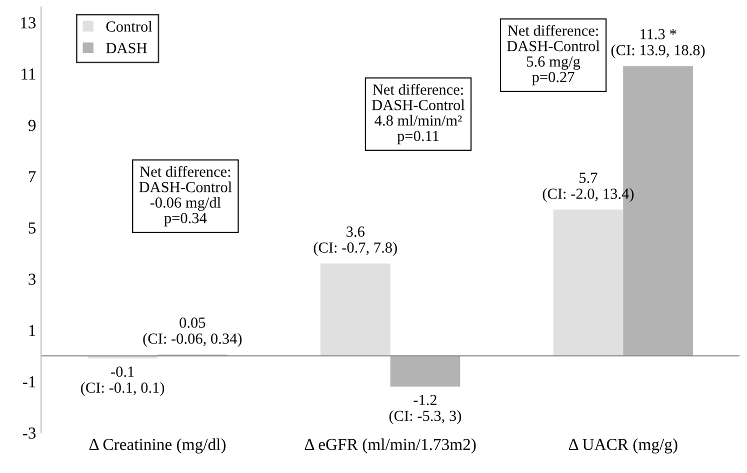 This screenshot has height=473, width=747. Describe the element at coordinates (29, 433) in the screenshot. I see `y-tick-label: -3` at that location.